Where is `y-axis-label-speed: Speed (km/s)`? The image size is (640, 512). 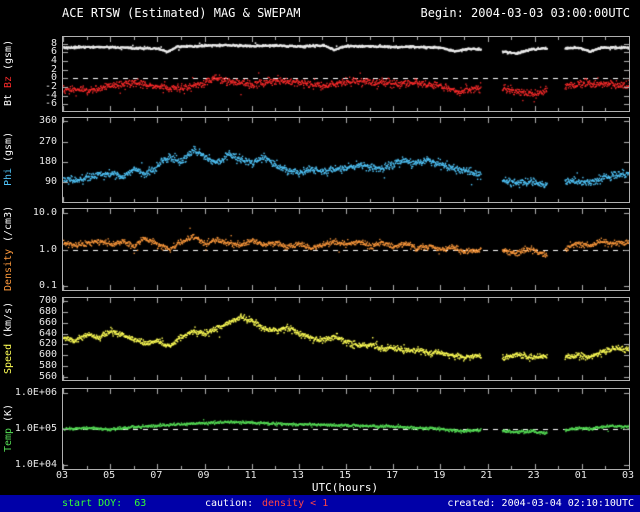 y-axis-label-speed: Speed (km/s) is located at coordinates (8, 338).